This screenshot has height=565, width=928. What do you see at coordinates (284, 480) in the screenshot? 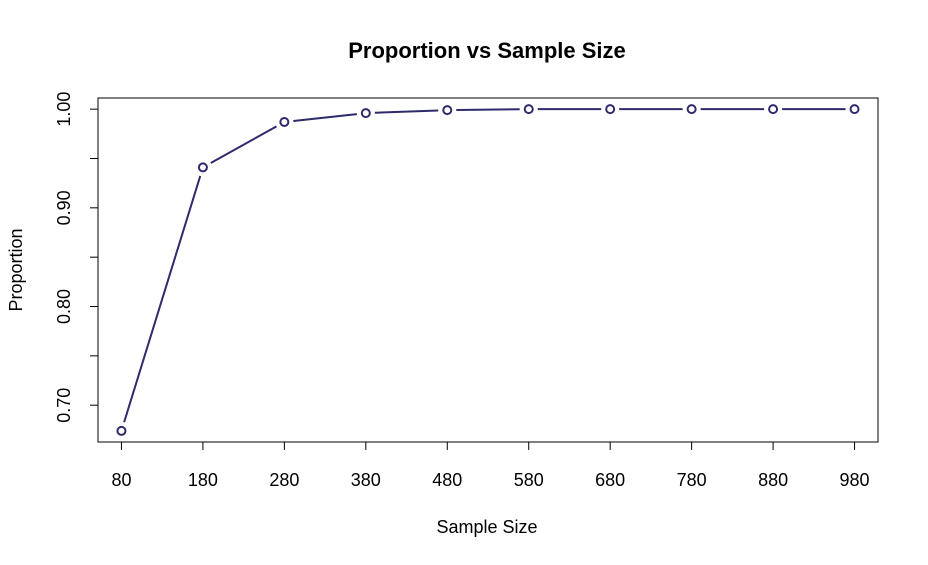
I see `x-tick-label: 280` at bounding box center [284, 480].